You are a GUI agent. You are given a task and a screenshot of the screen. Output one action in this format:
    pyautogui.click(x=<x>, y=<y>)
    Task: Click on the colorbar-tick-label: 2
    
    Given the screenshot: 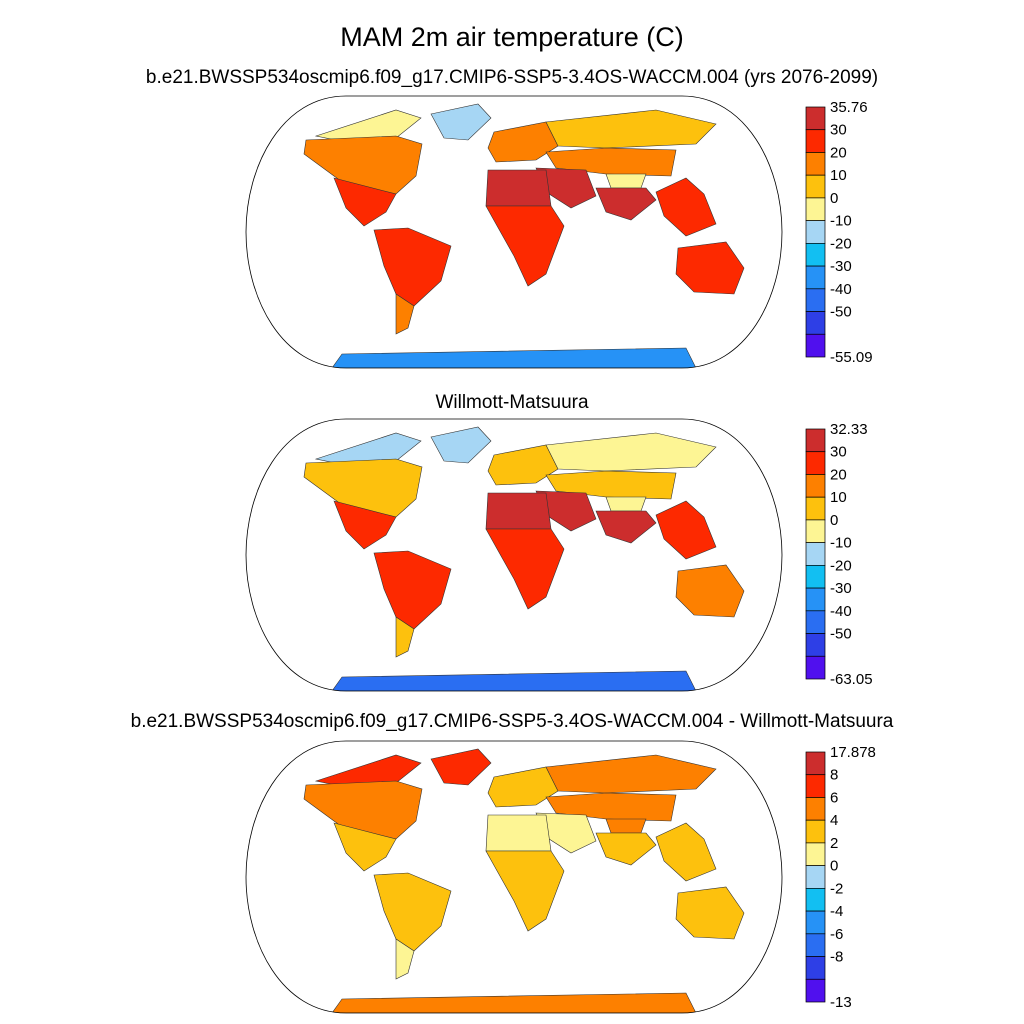 What is the action you would take?
    pyautogui.click(x=834, y=843)
    